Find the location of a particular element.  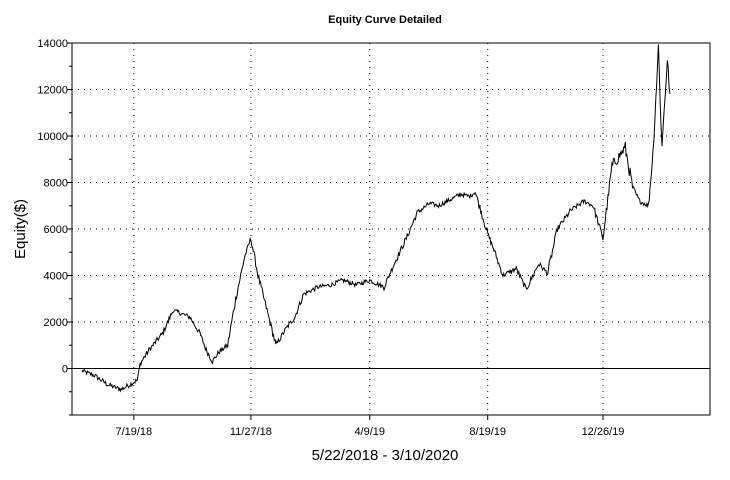

x-tick-label: 11/27/18 is located at coordinates (251, 432).